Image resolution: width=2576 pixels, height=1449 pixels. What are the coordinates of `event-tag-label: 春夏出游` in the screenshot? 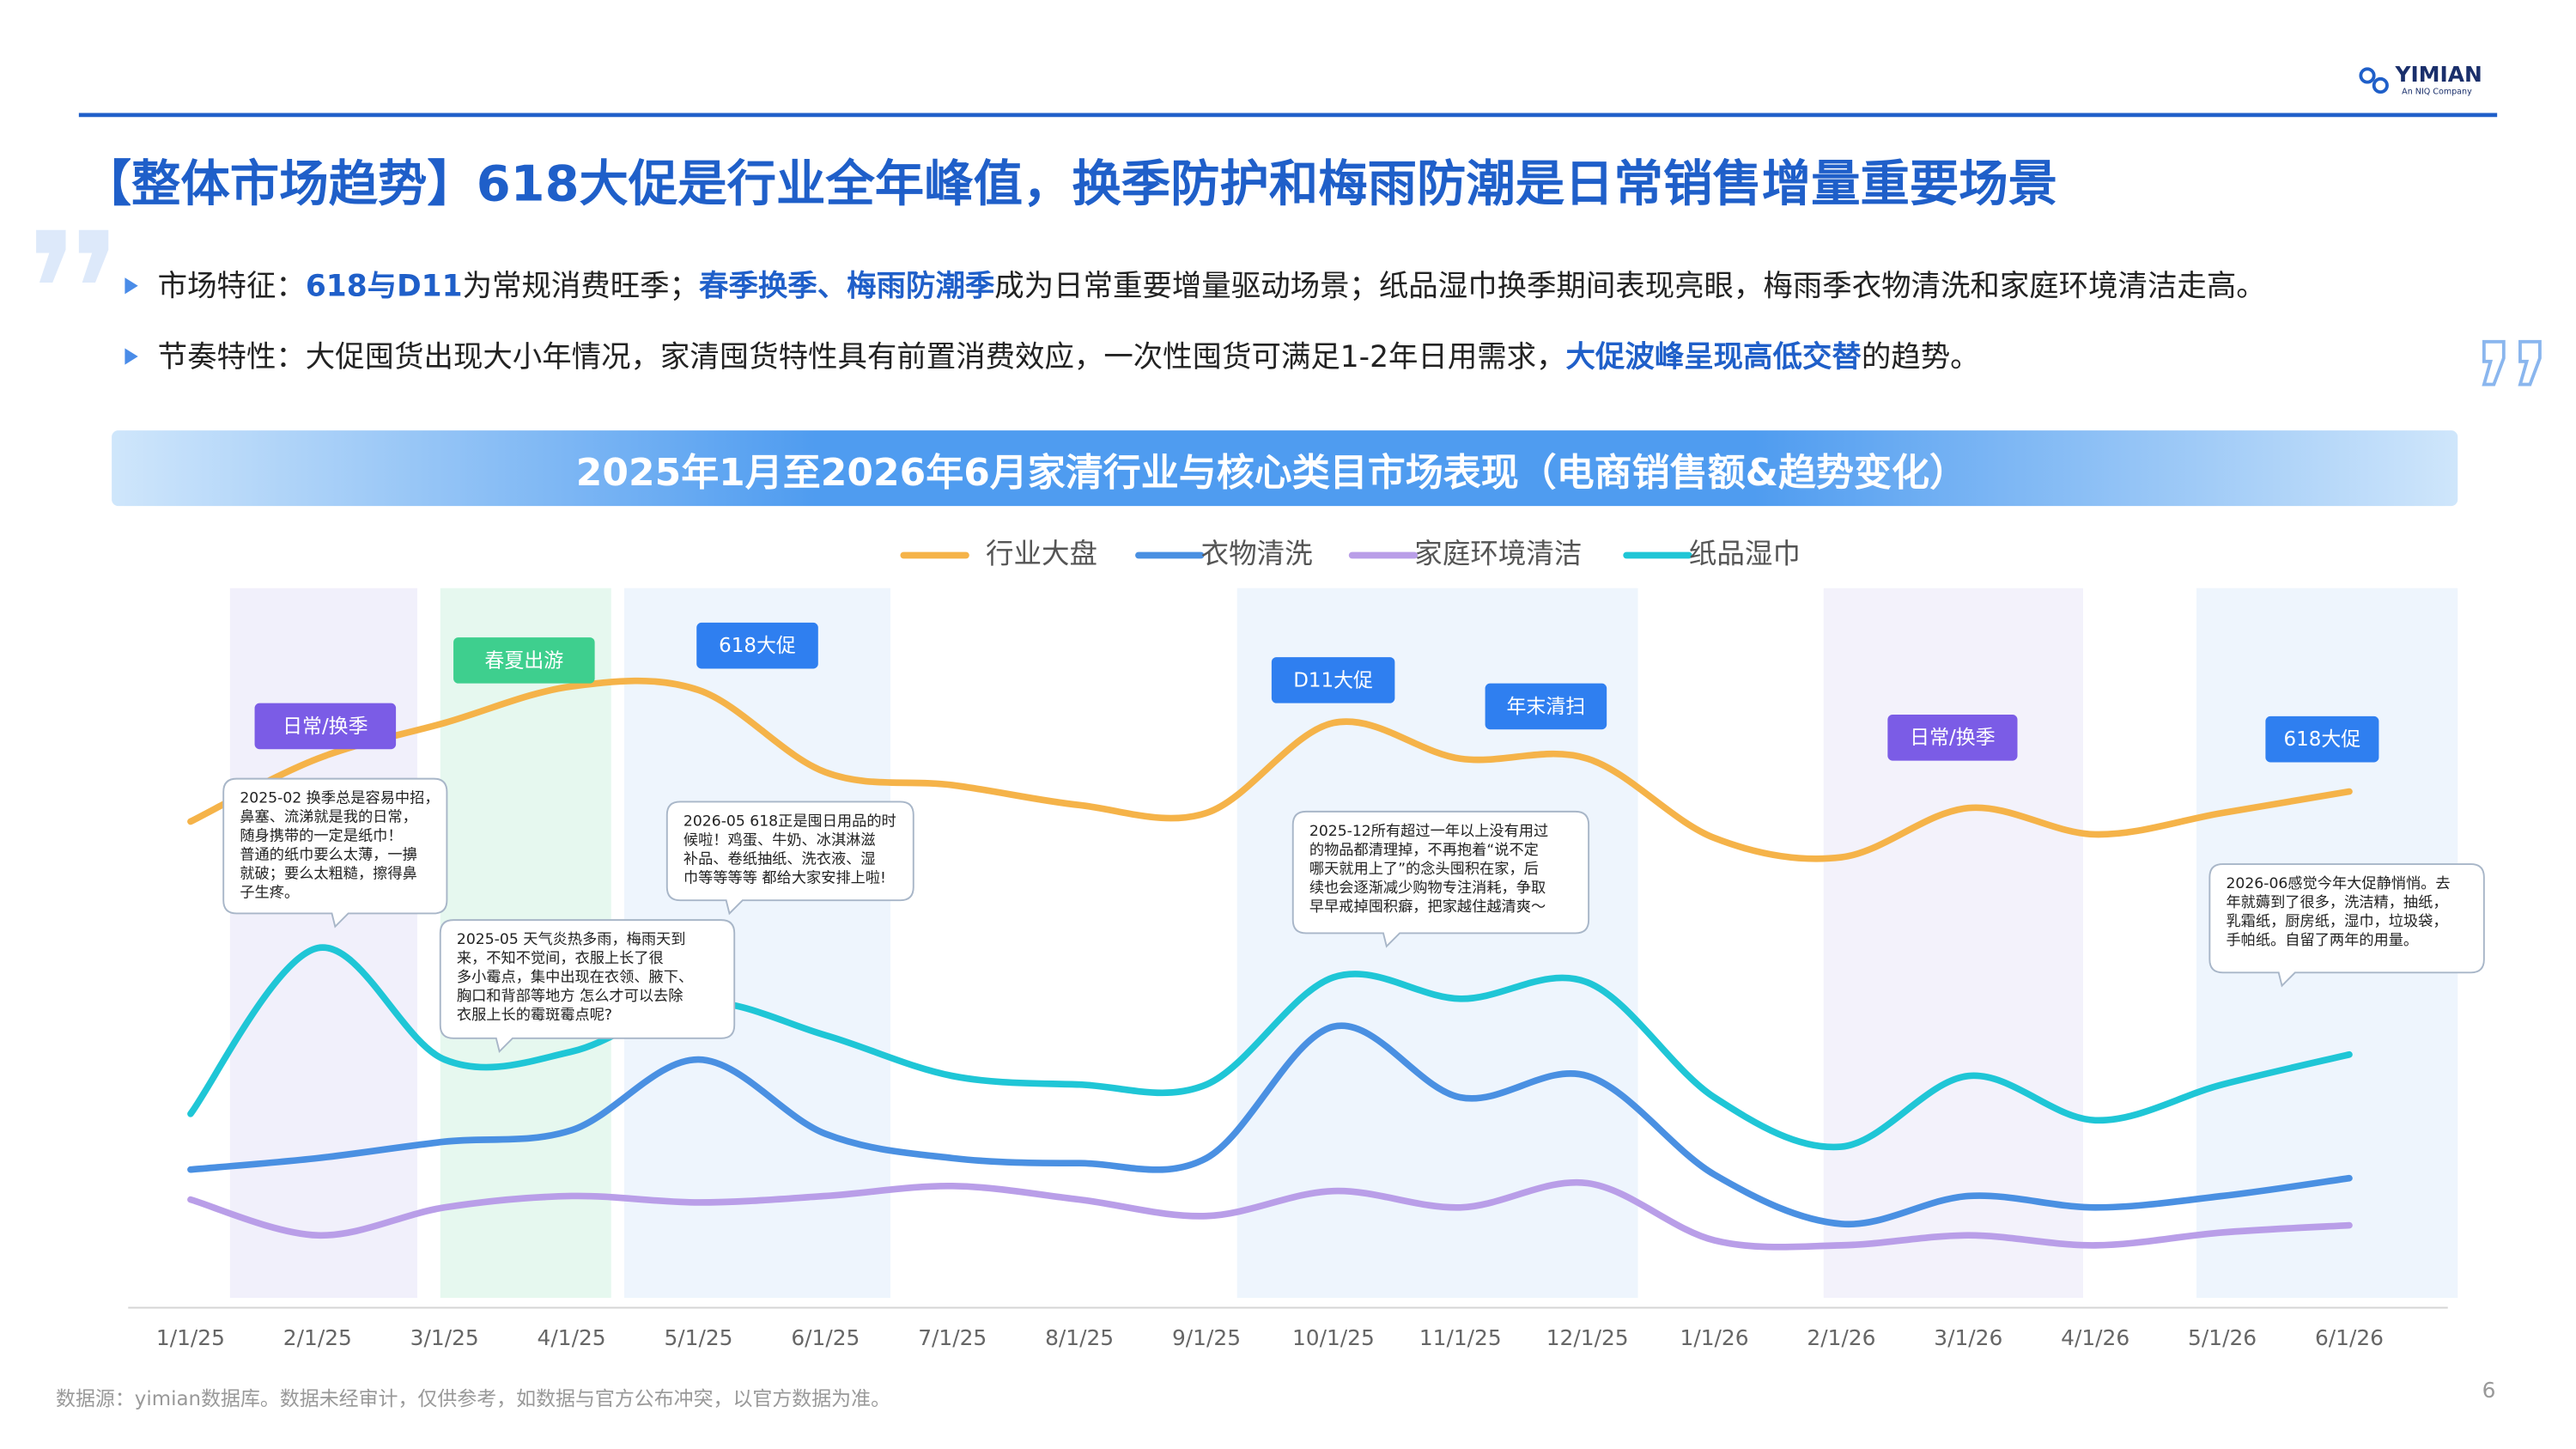 It's located at (523, 660).